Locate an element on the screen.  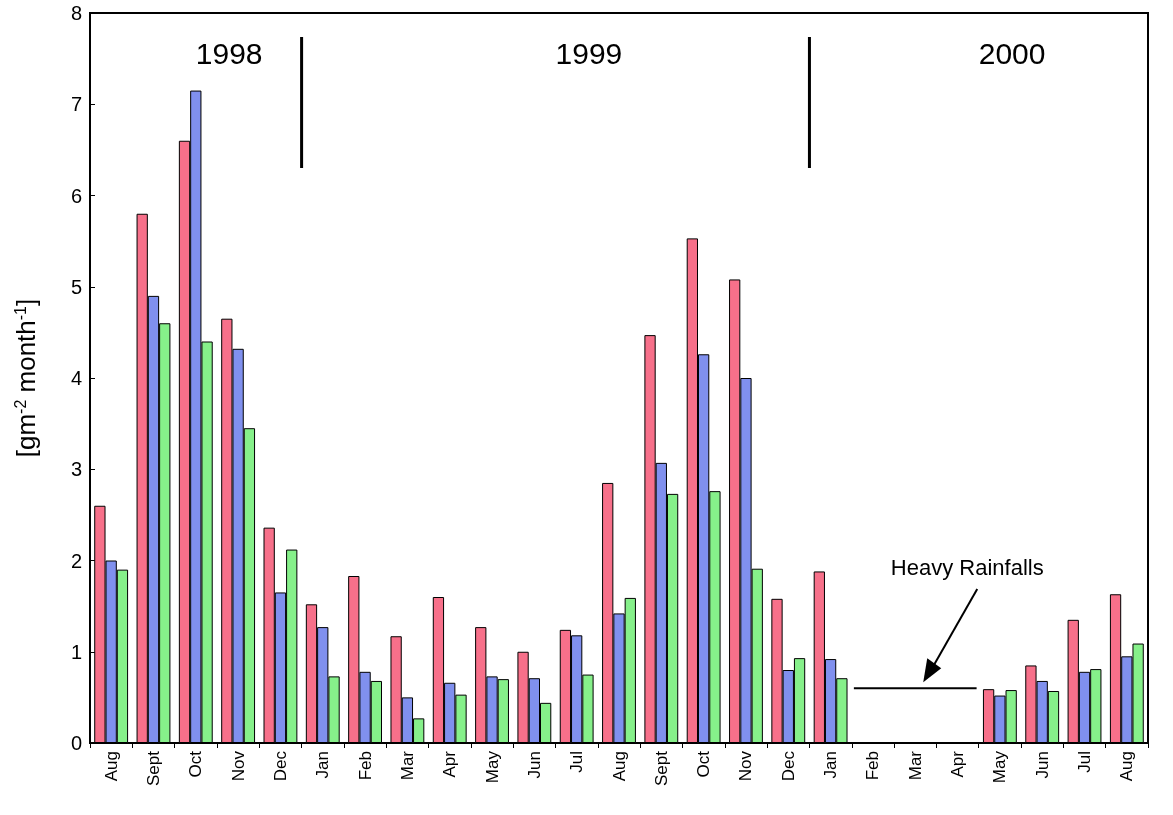
y-tick-label: 7 is located at coordinates (76, 104).